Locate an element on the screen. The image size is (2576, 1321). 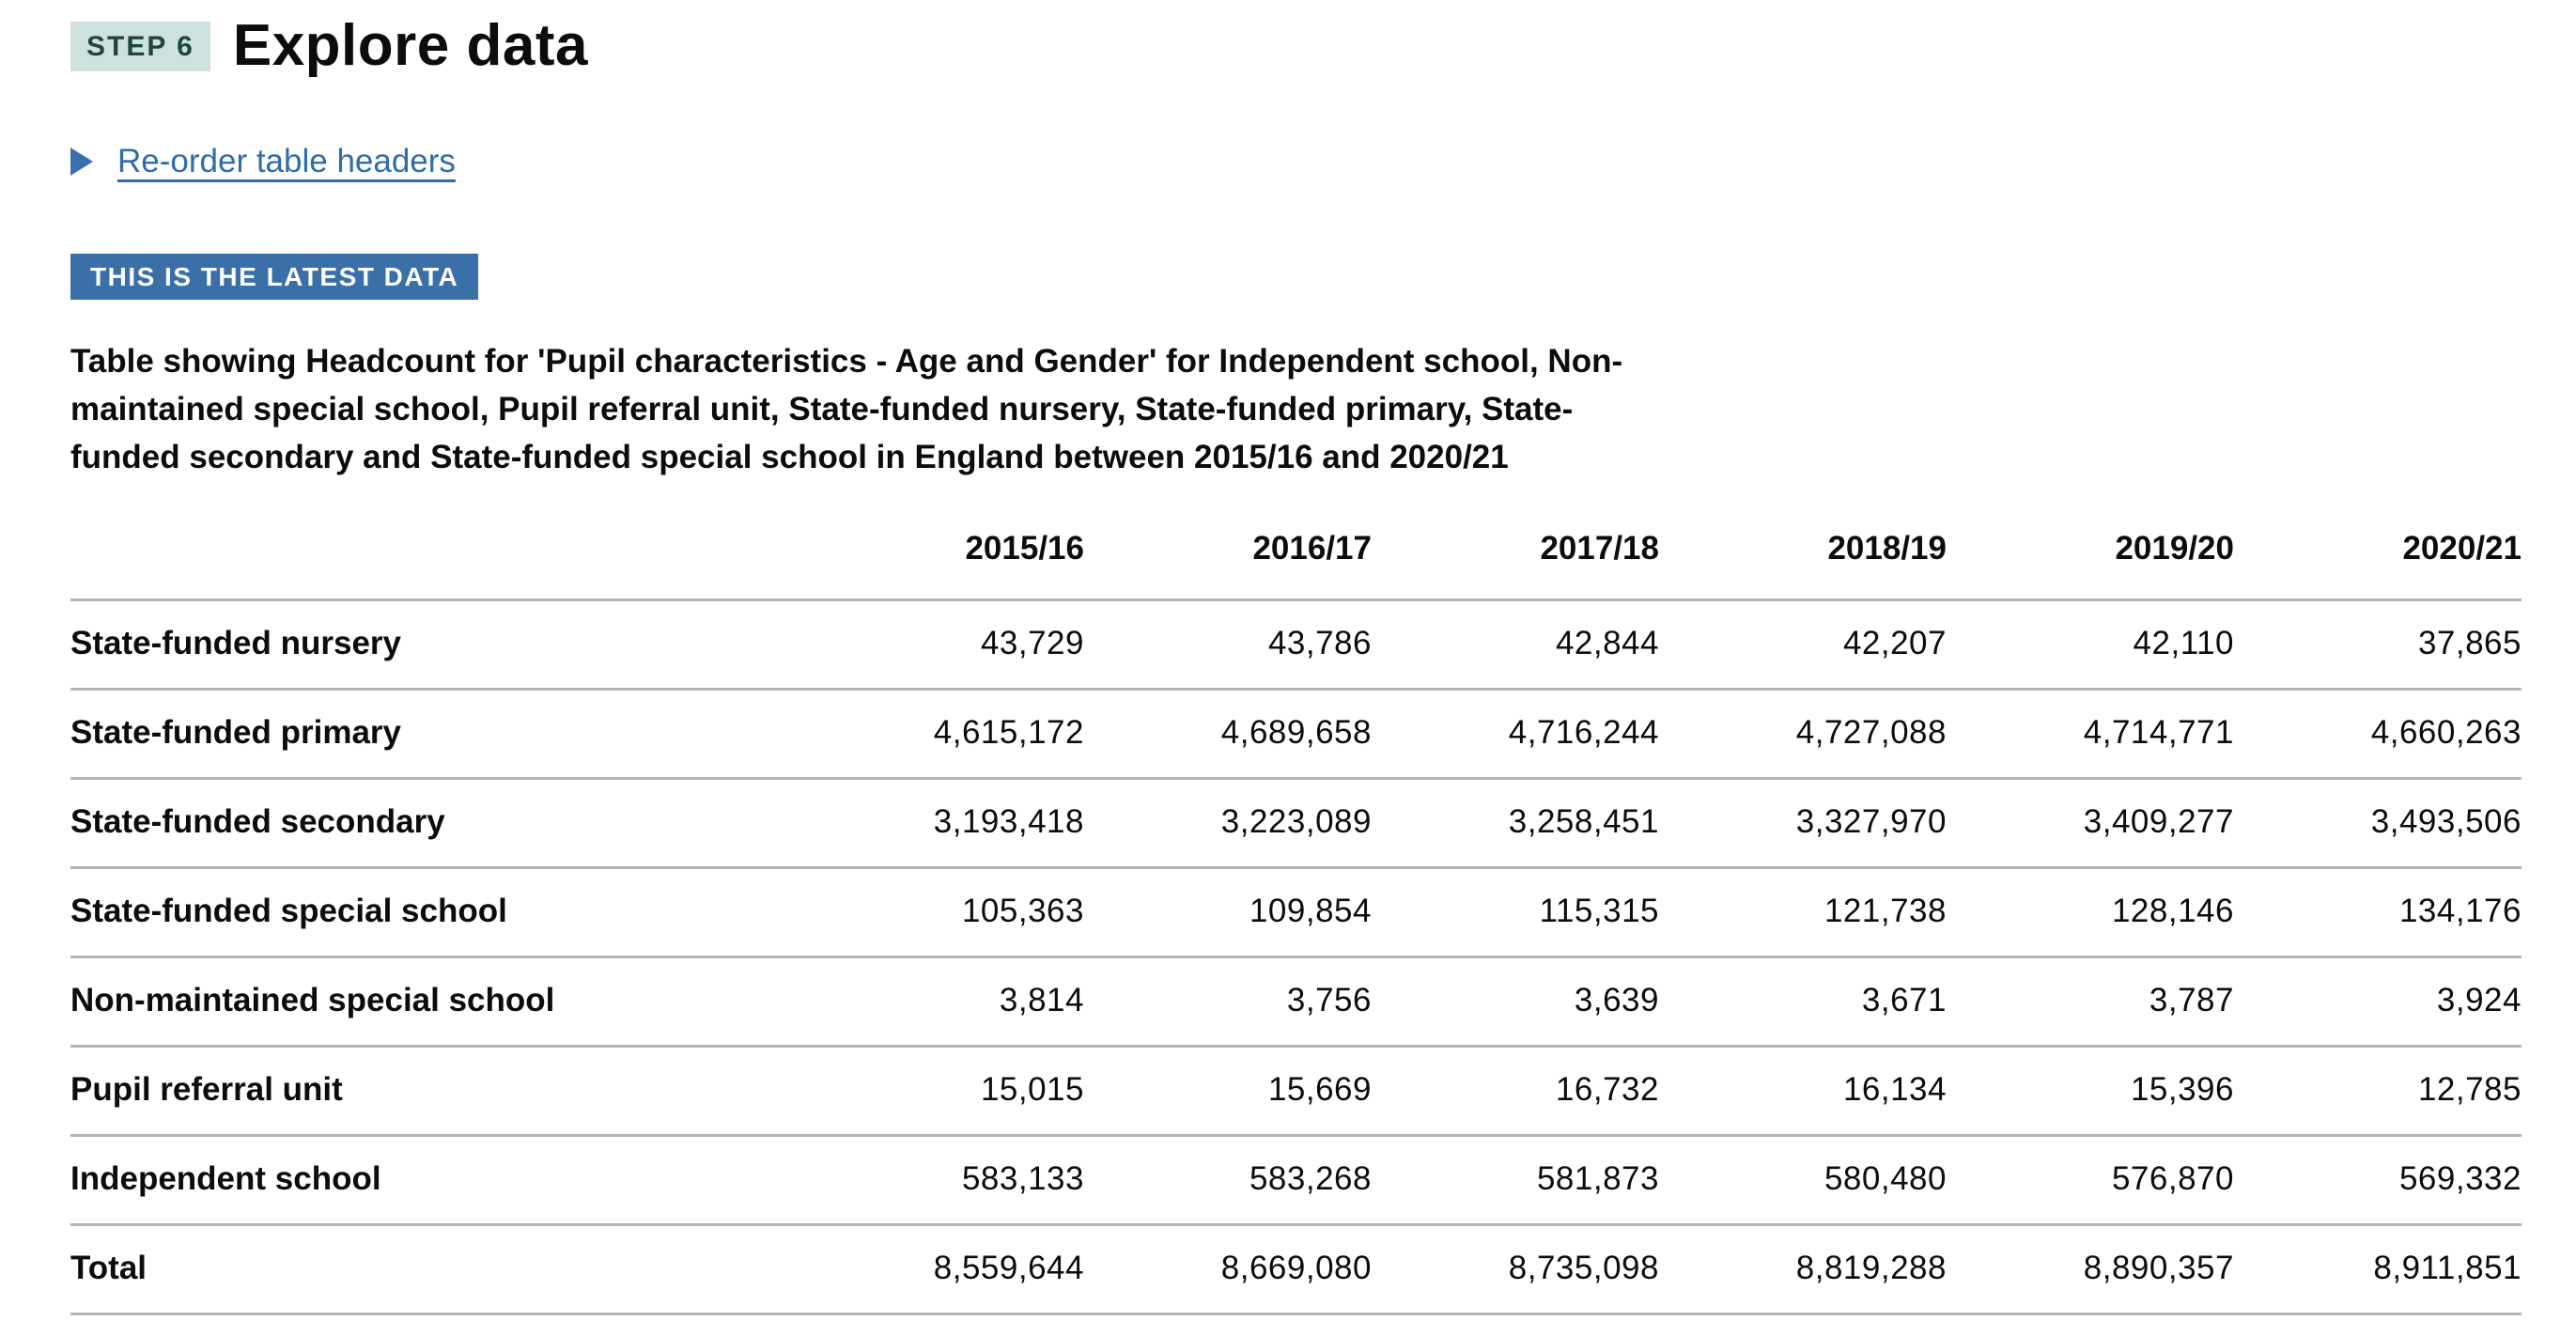
cell-value: 115,315 is located at coordinates (1516, 912).